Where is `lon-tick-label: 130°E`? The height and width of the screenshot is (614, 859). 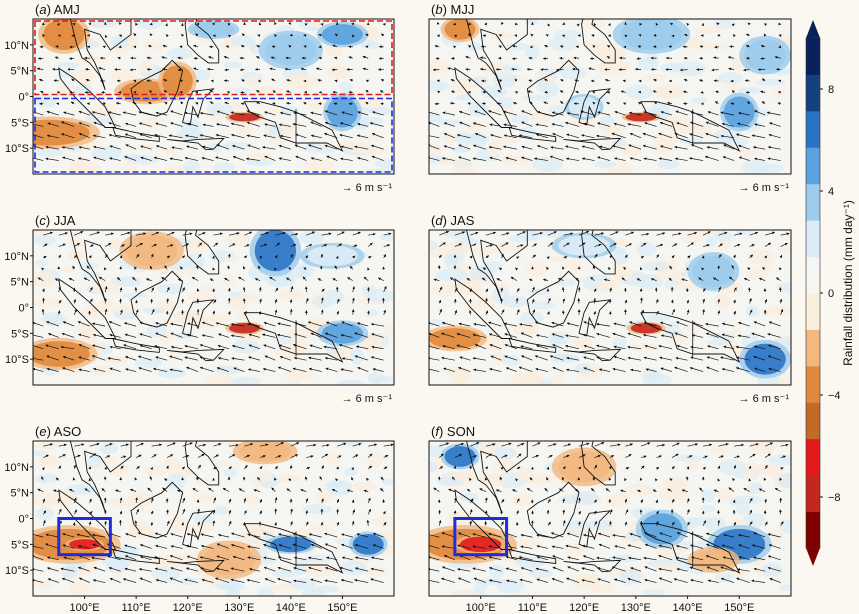 lon-tick-label: 130°E is located at coordinates (239, 608).